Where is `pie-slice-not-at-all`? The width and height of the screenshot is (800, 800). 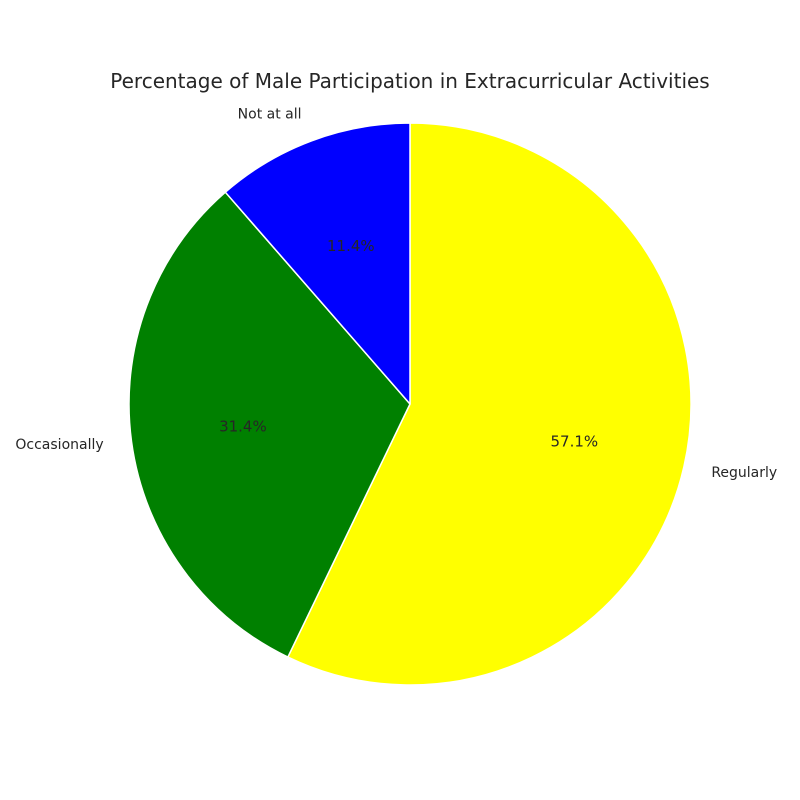
pie-slice-not-at-all is located at coordinates (317, 263).